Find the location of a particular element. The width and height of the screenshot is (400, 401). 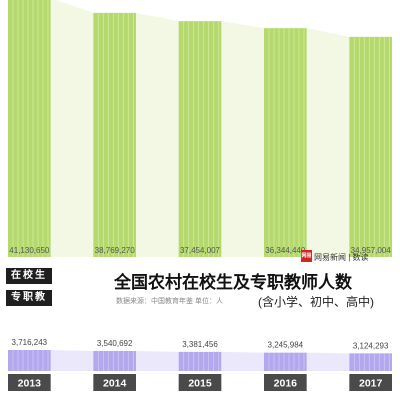

student-value-label-2016: 36,344,440 is located at coordinates (285, 250).